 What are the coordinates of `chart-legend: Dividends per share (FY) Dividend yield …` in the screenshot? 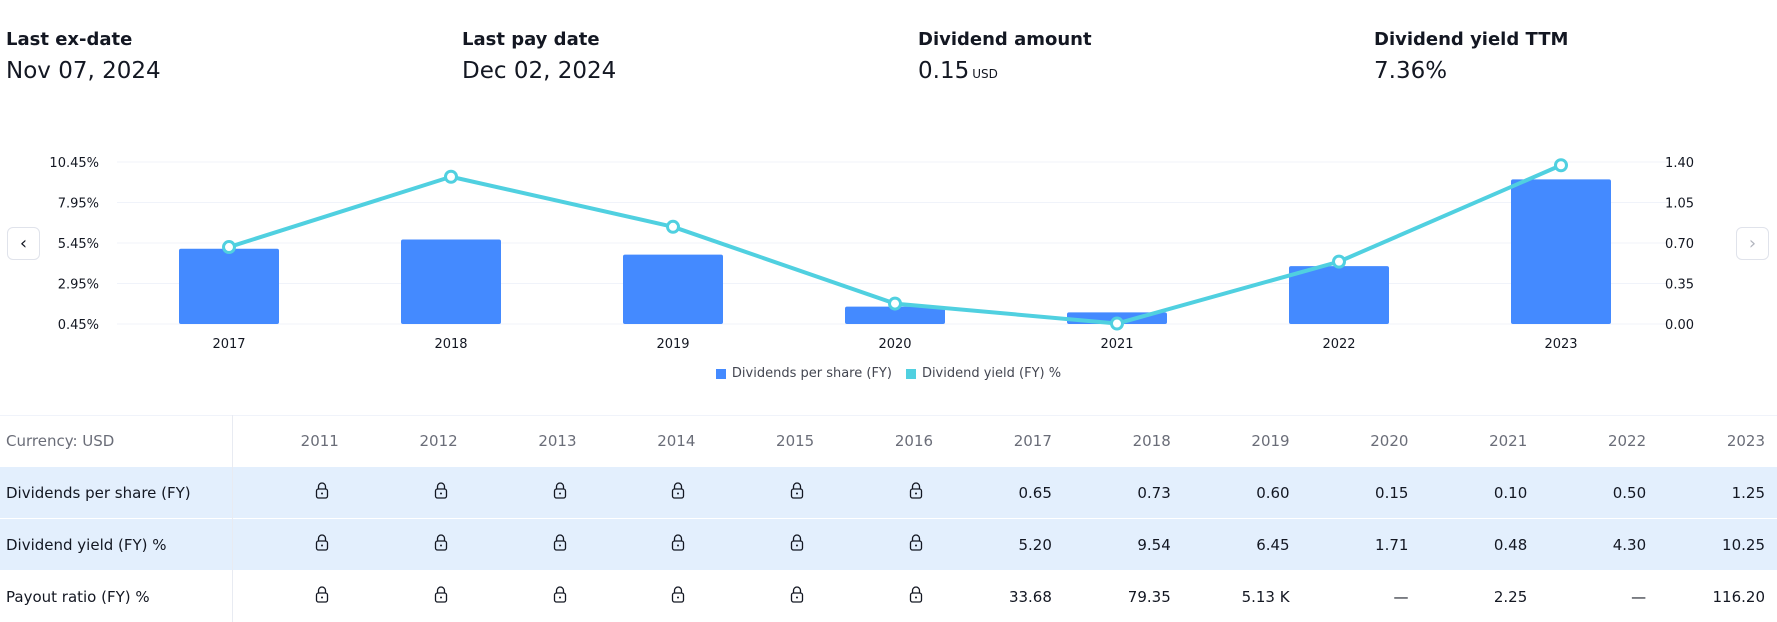 It's located at (888, 373).